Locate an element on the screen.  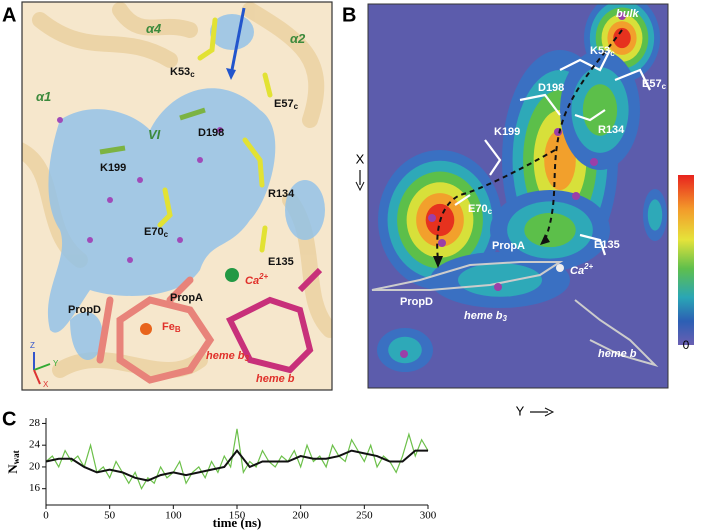
colorbar is located at coordinates (686, 260).